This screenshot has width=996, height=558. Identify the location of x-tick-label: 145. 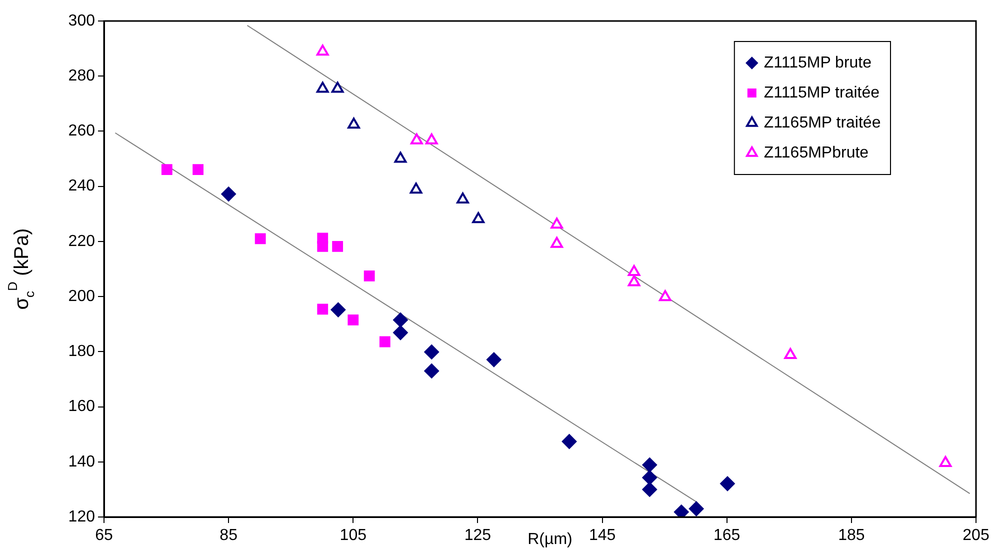
(602, 535).